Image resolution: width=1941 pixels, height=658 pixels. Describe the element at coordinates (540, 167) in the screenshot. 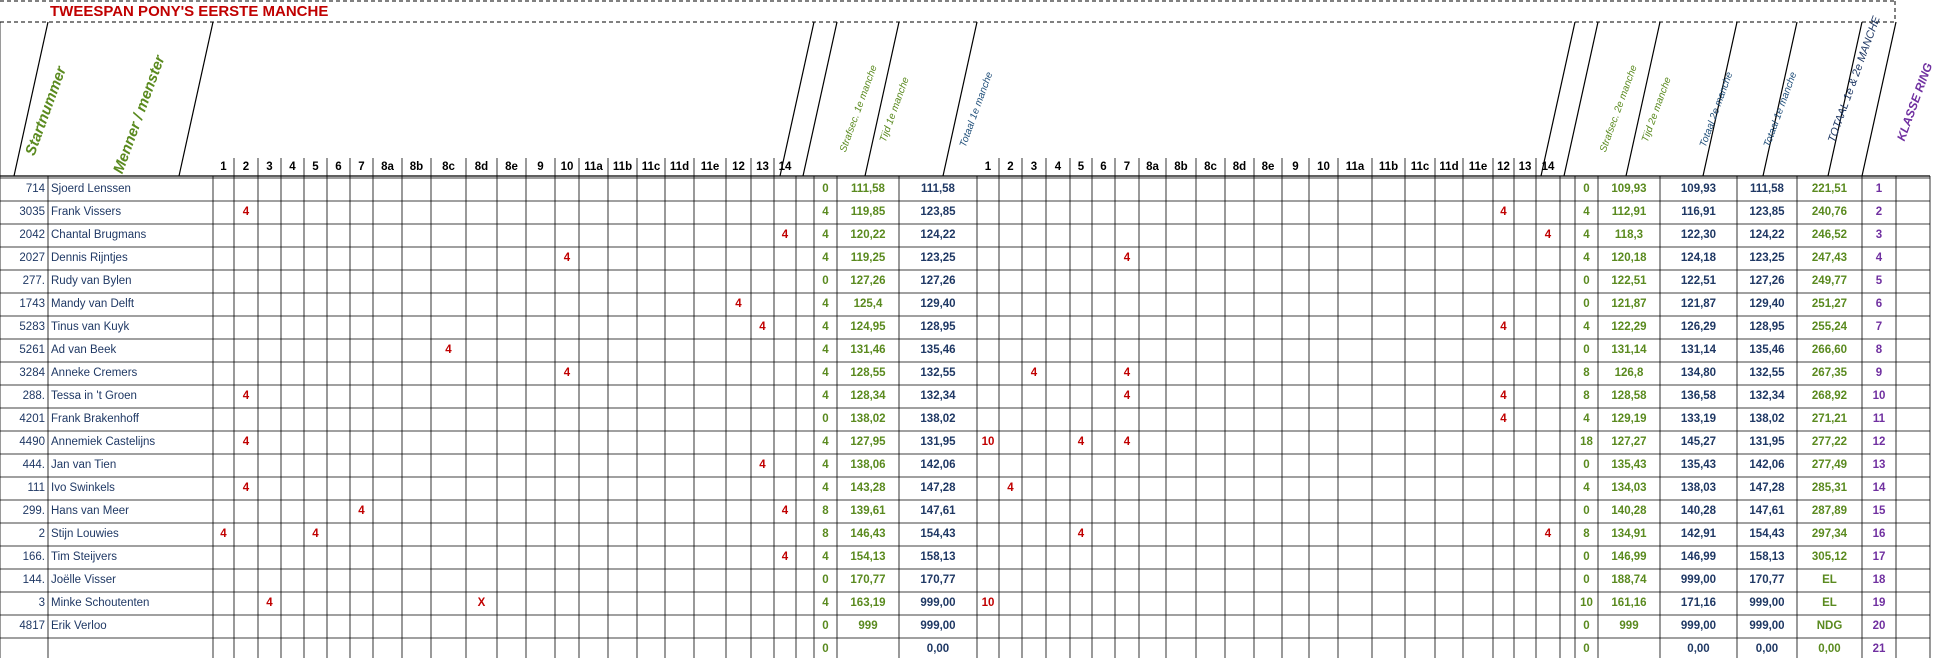

I see `obstacle-header: 9` at that location.